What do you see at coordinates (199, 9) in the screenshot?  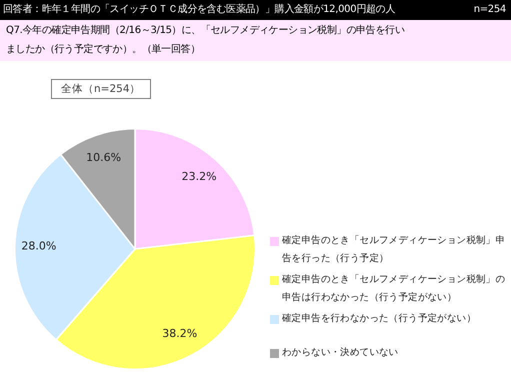 I see `chart-title: 回答者：昨年１年間の「スイッチＯＴＣ成分を含む医薬品）」購入金額が12,000円超の人` at bounding box center [199, 9].